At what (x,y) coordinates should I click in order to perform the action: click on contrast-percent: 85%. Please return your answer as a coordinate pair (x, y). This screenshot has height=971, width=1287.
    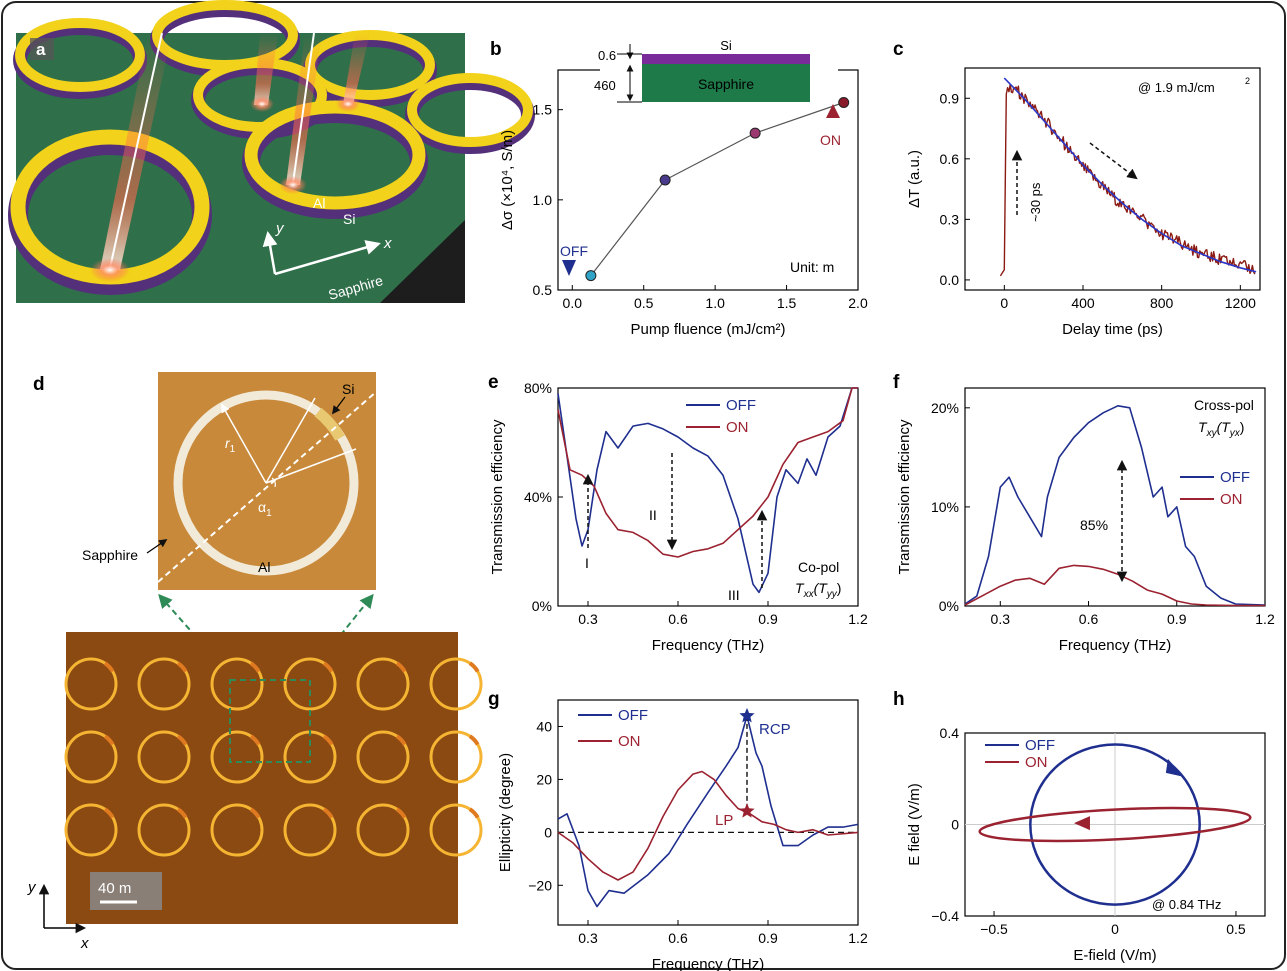
    Looking at the image, I should click on (1094, 525).